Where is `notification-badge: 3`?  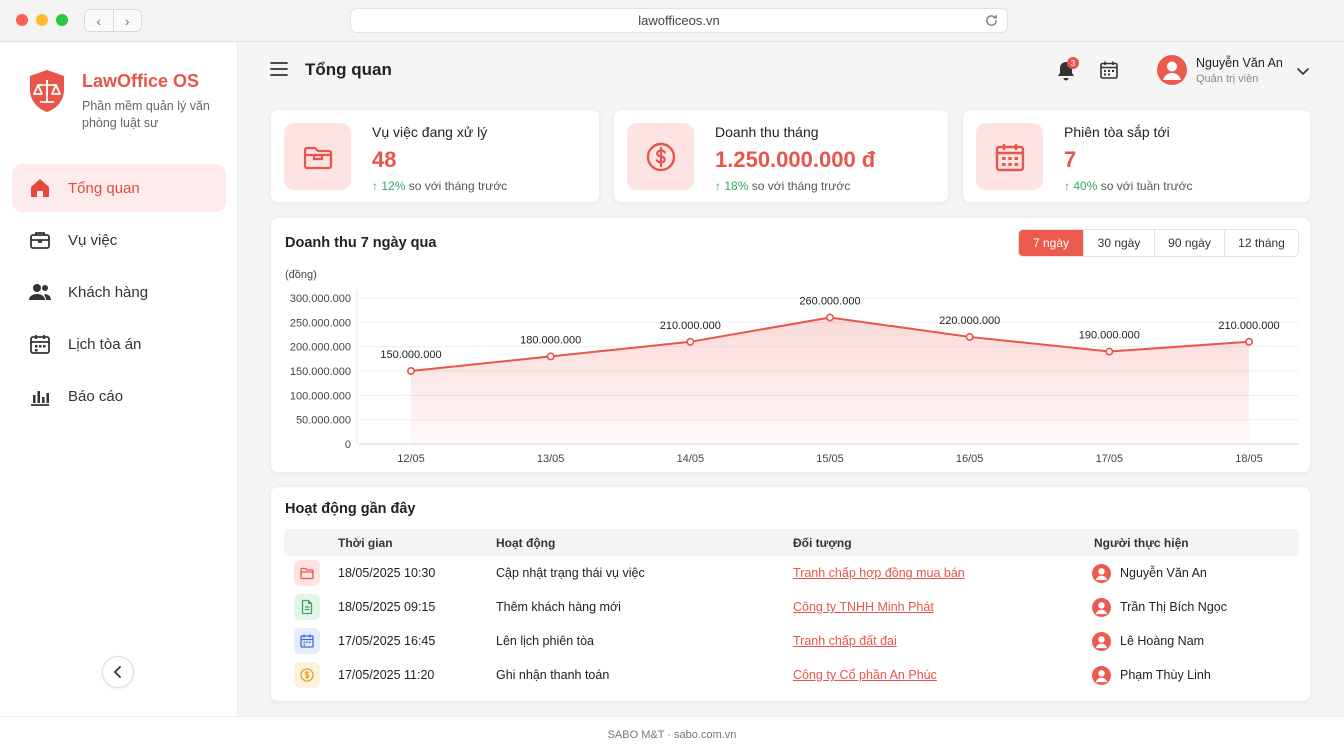
notification-badge: 3 is located at coordinates (1073, 63).